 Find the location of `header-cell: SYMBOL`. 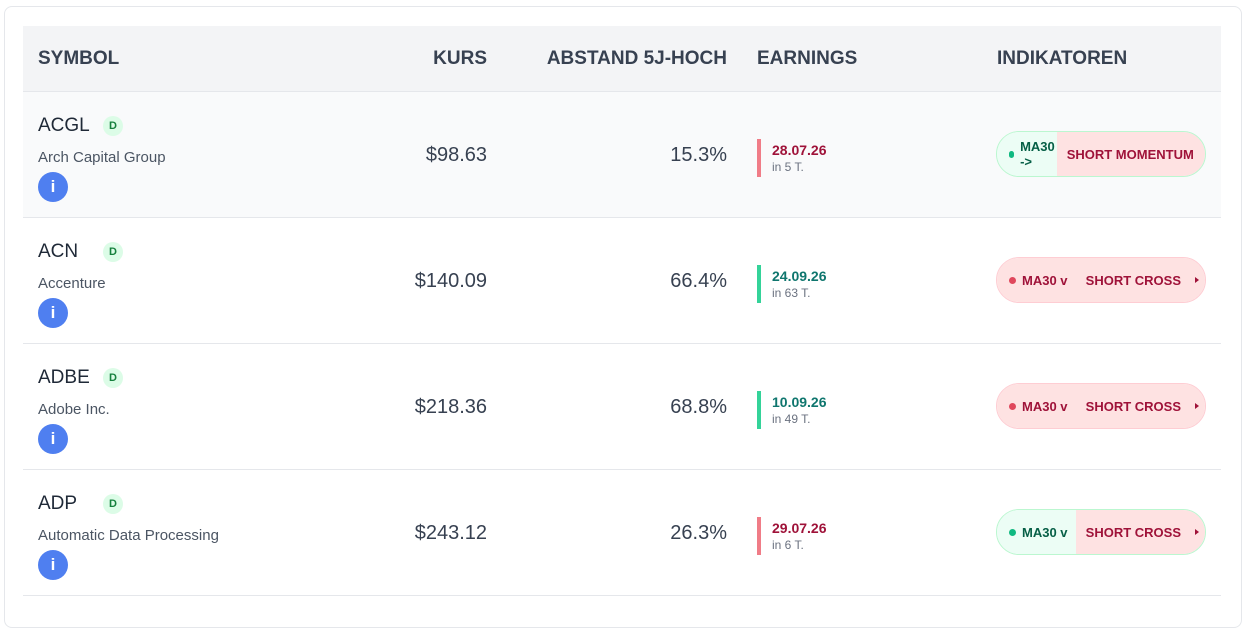

header-cell: SYMBOL is located at coordinates (79, 58).